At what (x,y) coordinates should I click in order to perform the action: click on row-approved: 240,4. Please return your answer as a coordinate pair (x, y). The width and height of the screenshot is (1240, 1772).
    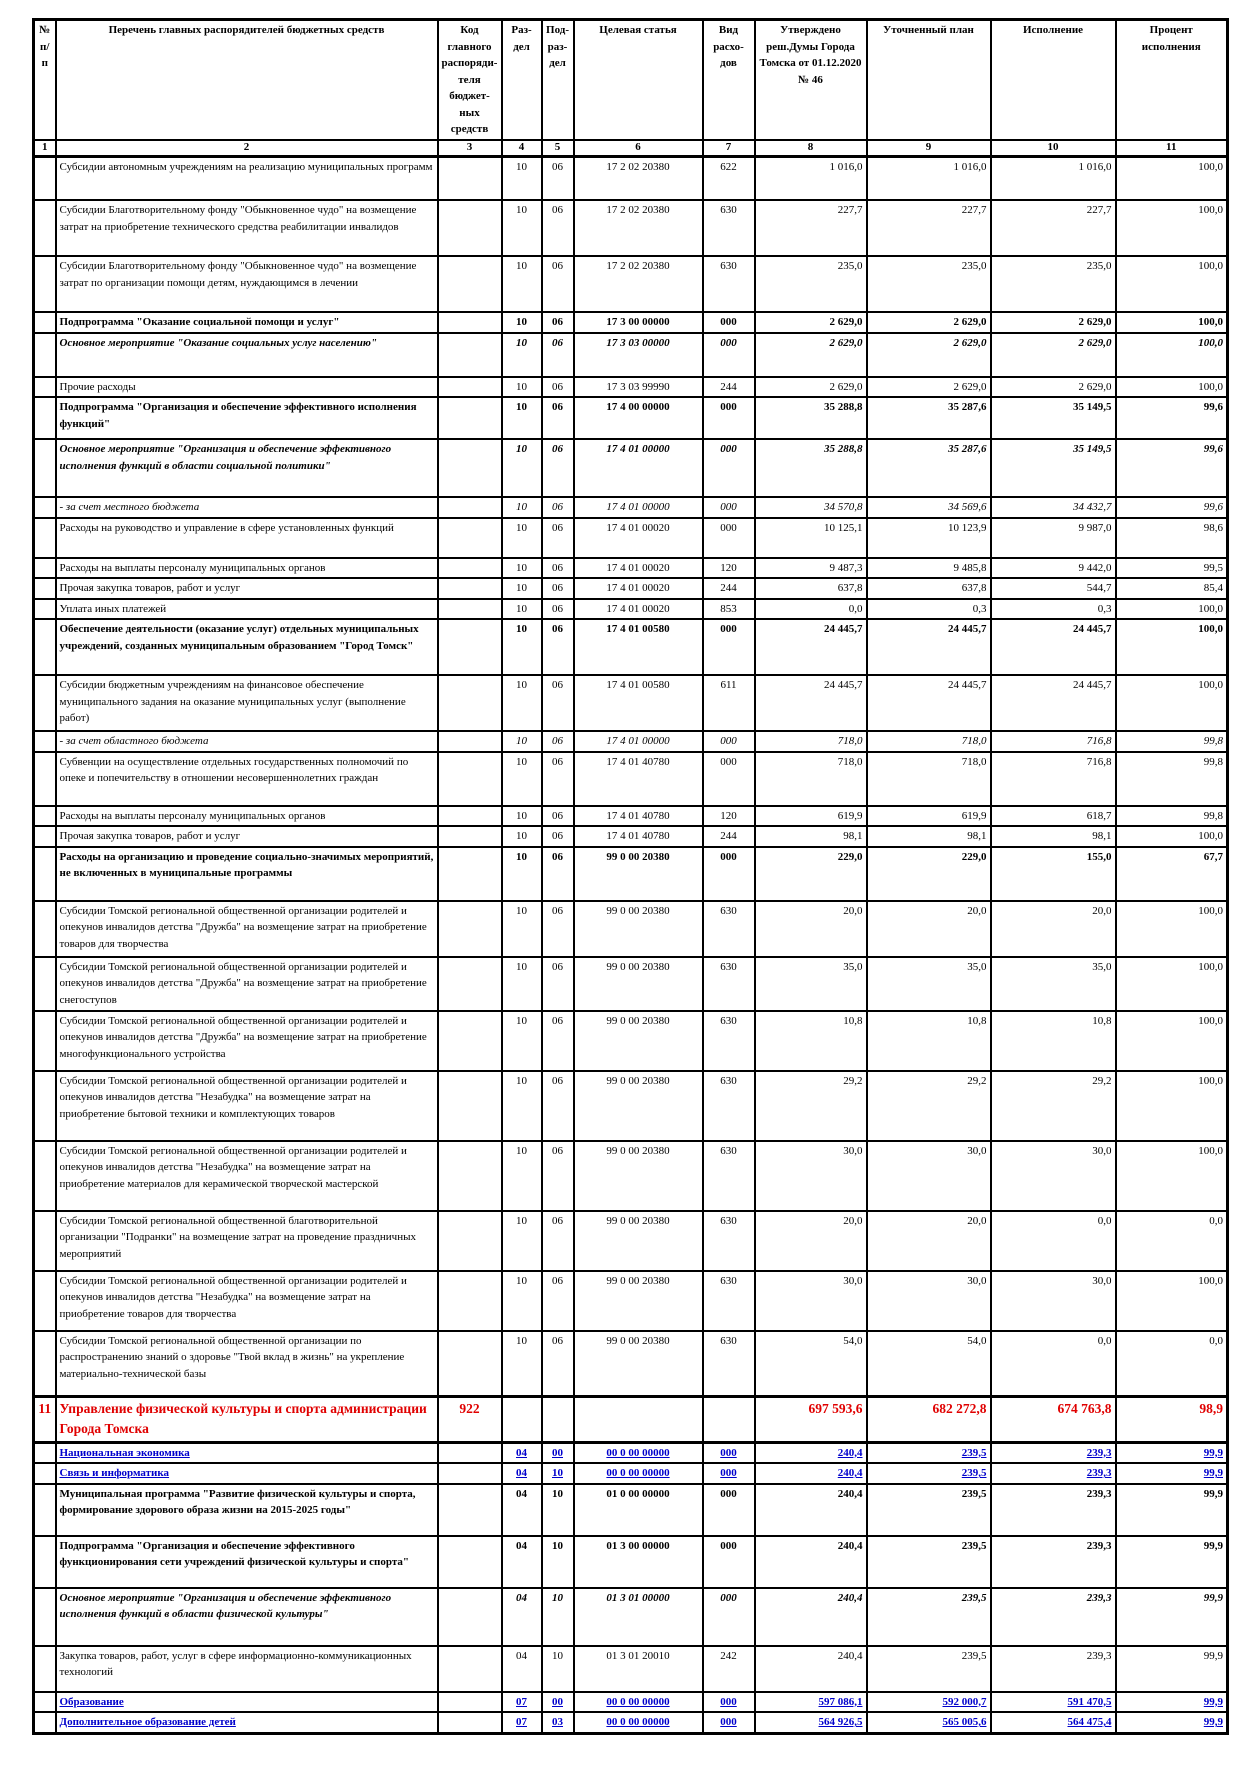
    Looking at the image, I should click on (810, 1561).